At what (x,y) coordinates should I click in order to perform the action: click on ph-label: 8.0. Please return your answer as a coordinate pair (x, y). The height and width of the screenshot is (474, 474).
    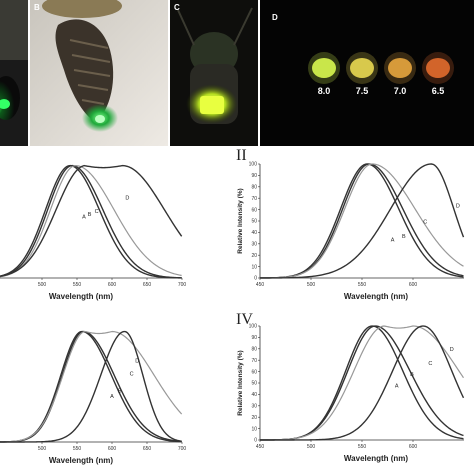
    Looking at the image, I should click on (324, 91).